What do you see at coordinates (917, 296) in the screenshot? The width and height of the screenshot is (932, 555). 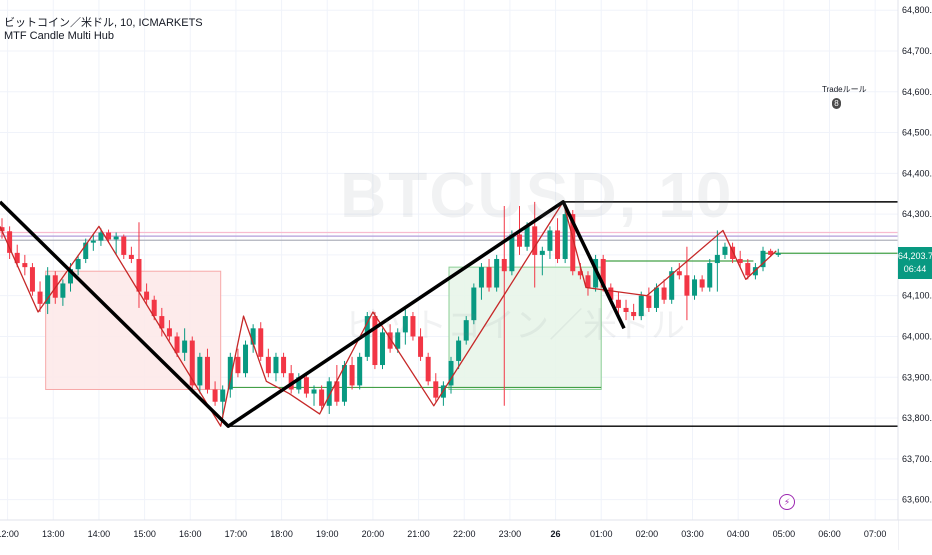 I see `price-tick-label: 64,100.00` at bounding box center [917, 296].